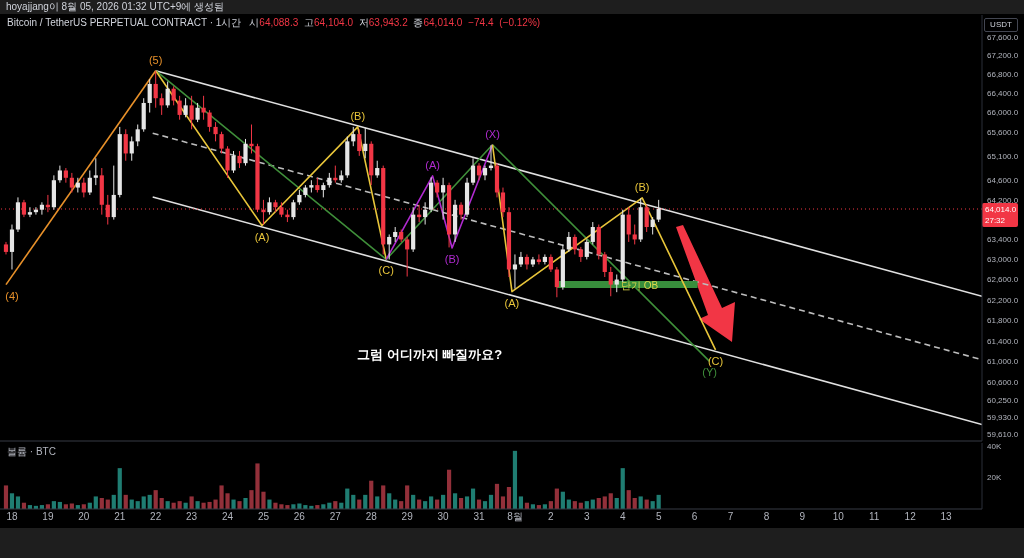 The image size is (1024, 558). What do you see at coordinates (479, 517) in the screenshot?
I see `x-tick-label: 31` at bounding box center [479, 517].